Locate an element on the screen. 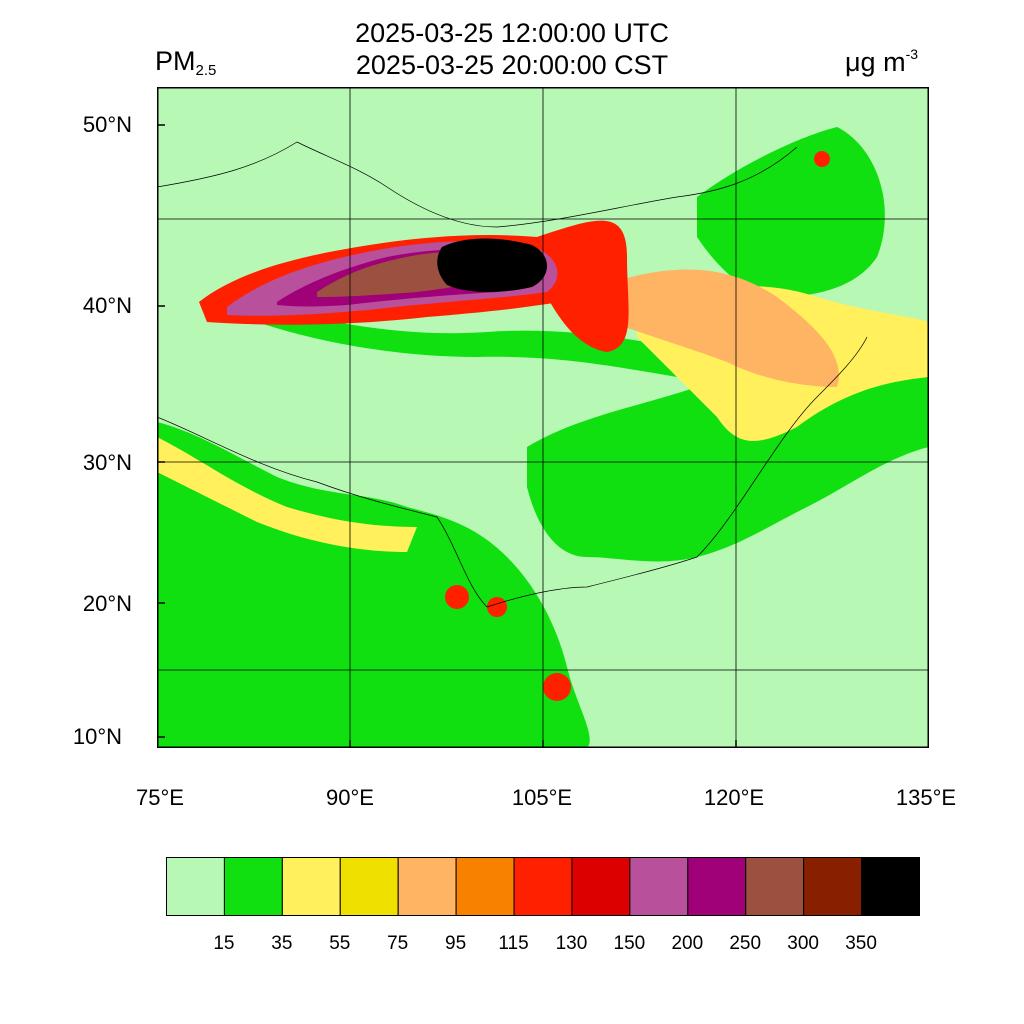 Image resolution: width=1024 pixels, height=1024 pixels. colorbar-label: 75 is located at coordinates (398, 943).